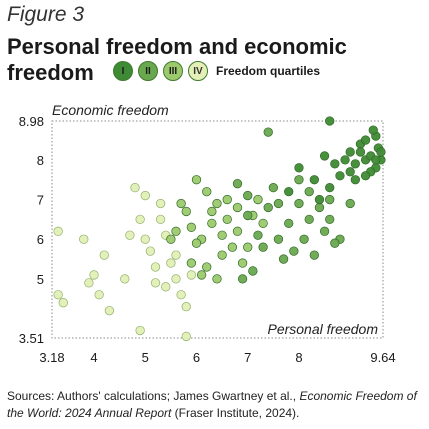  I want to click on legend-marker-4: IV, so click(198, 71).